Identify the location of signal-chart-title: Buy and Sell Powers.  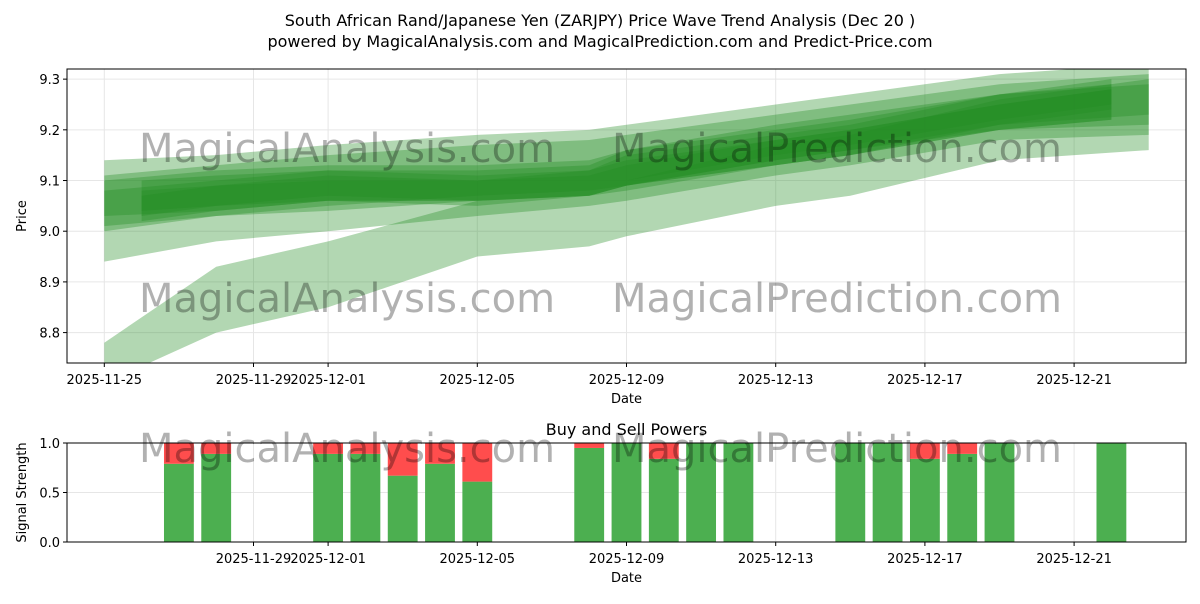
(627, 429).